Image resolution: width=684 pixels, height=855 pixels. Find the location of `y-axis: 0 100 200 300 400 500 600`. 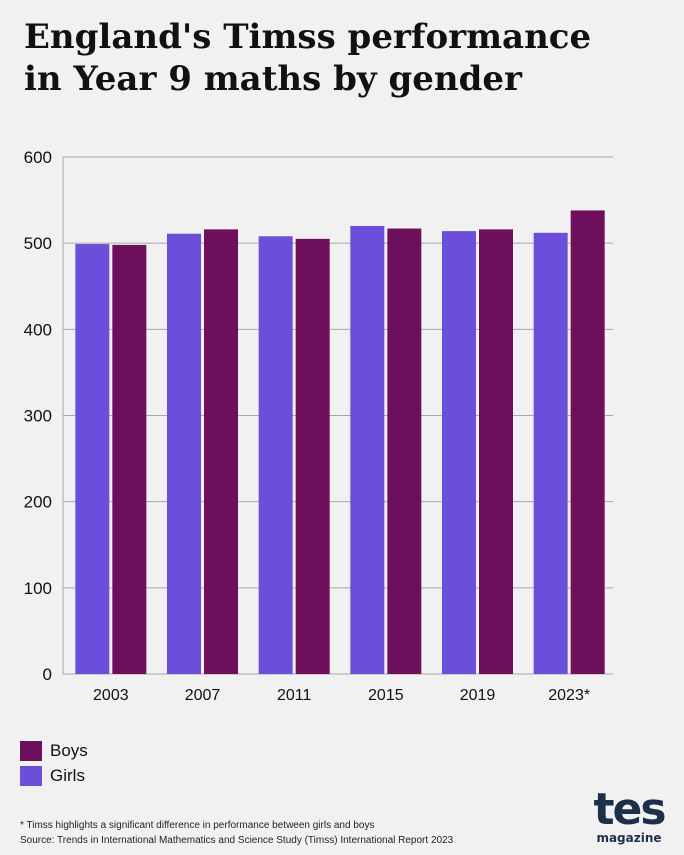

y-axis: 0 100 200 300 400 500 600 is located at coordinates (44, 416).